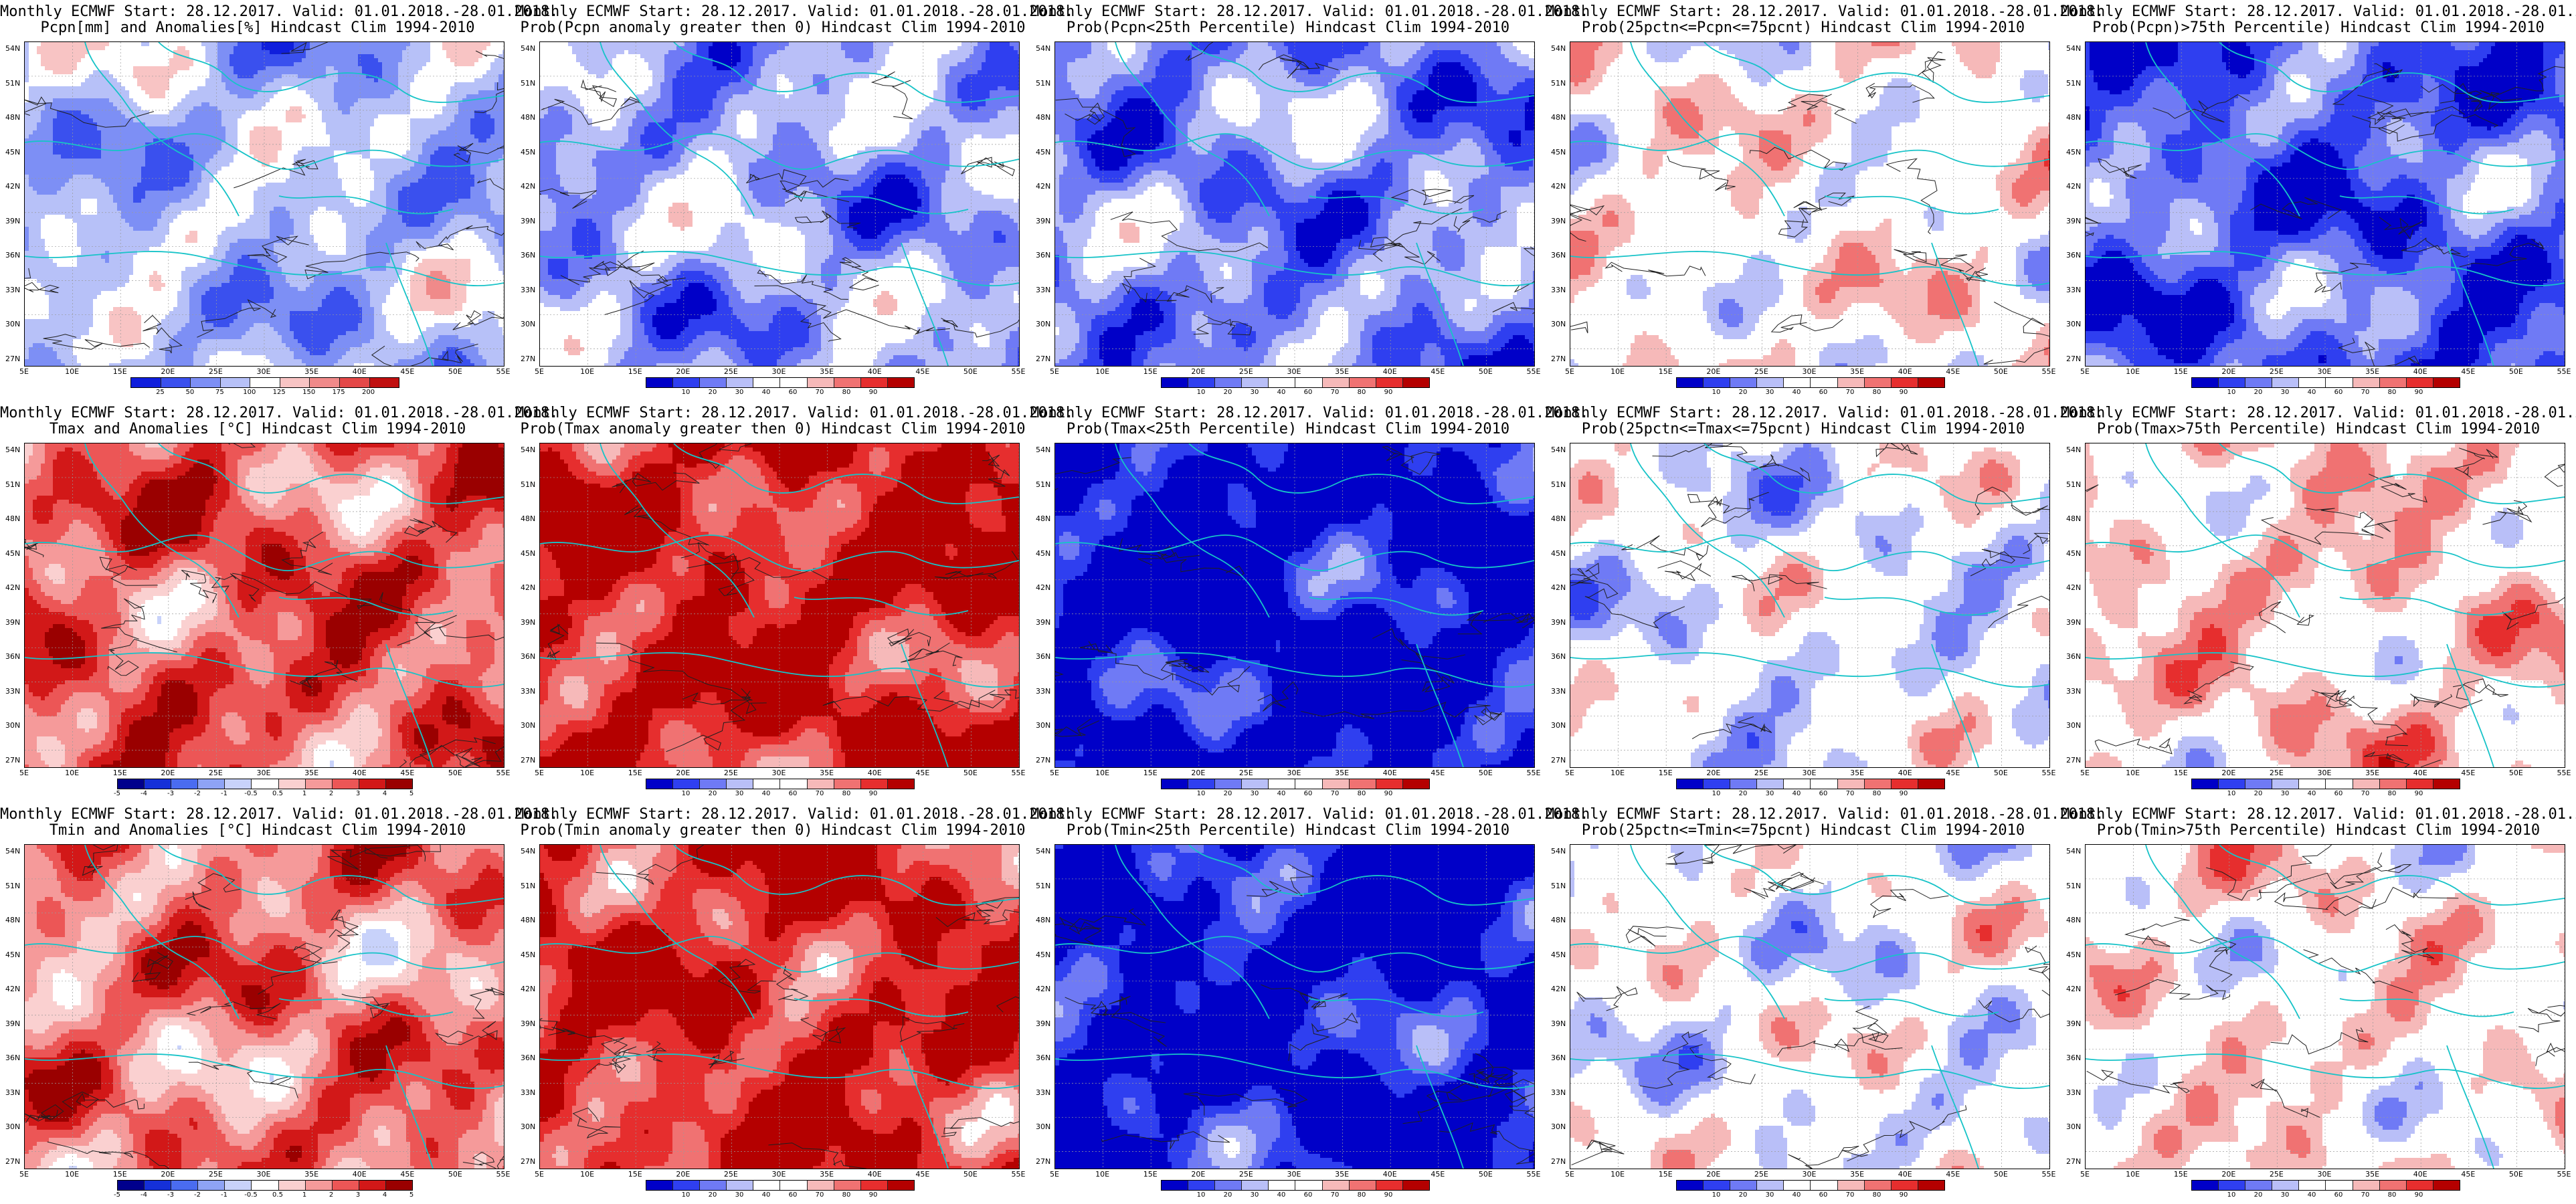 The height and width of the screenshot is (1204, 2576). What do you see at coordinates (197, 1195) in the screenshot?
I see `colorbar-tick-label: -2` at bounding box center [197, 1195].